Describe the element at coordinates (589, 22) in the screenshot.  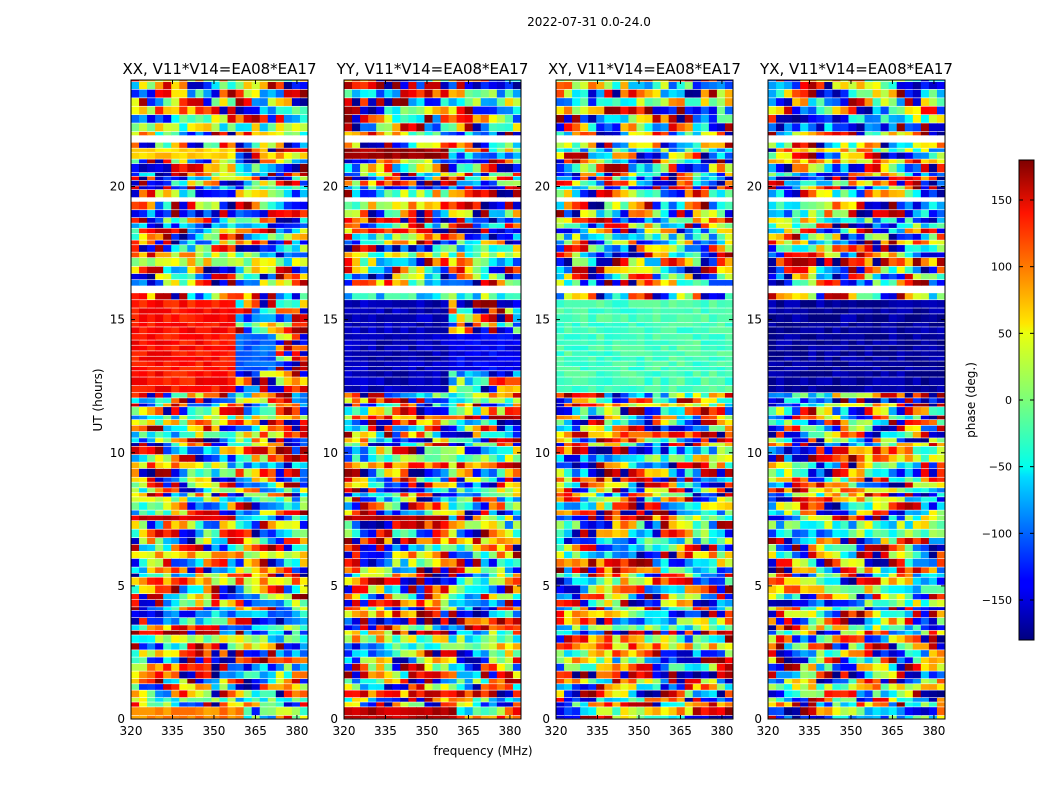
I see `figure-suptitle: 2022-07-31 0.0-24.0` at that location.